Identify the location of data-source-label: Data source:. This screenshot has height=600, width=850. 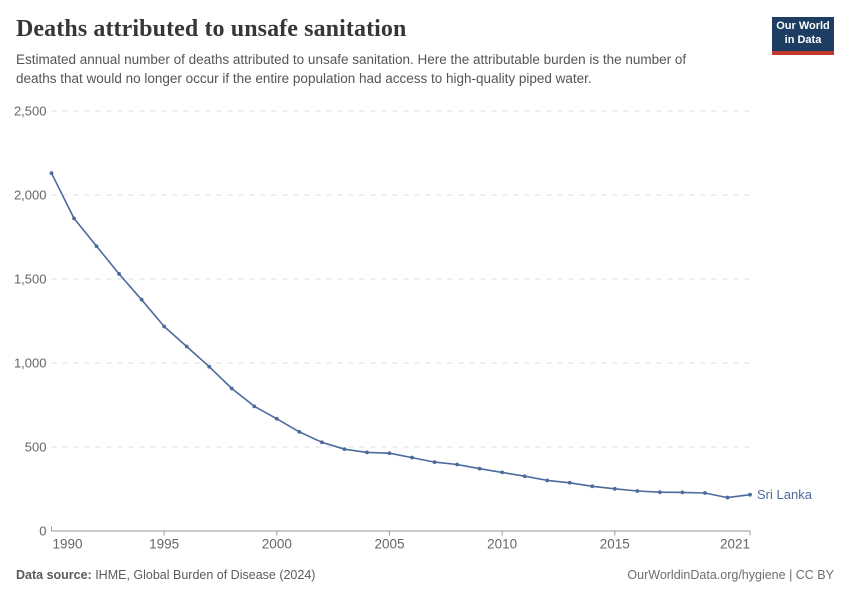
(54, 575).